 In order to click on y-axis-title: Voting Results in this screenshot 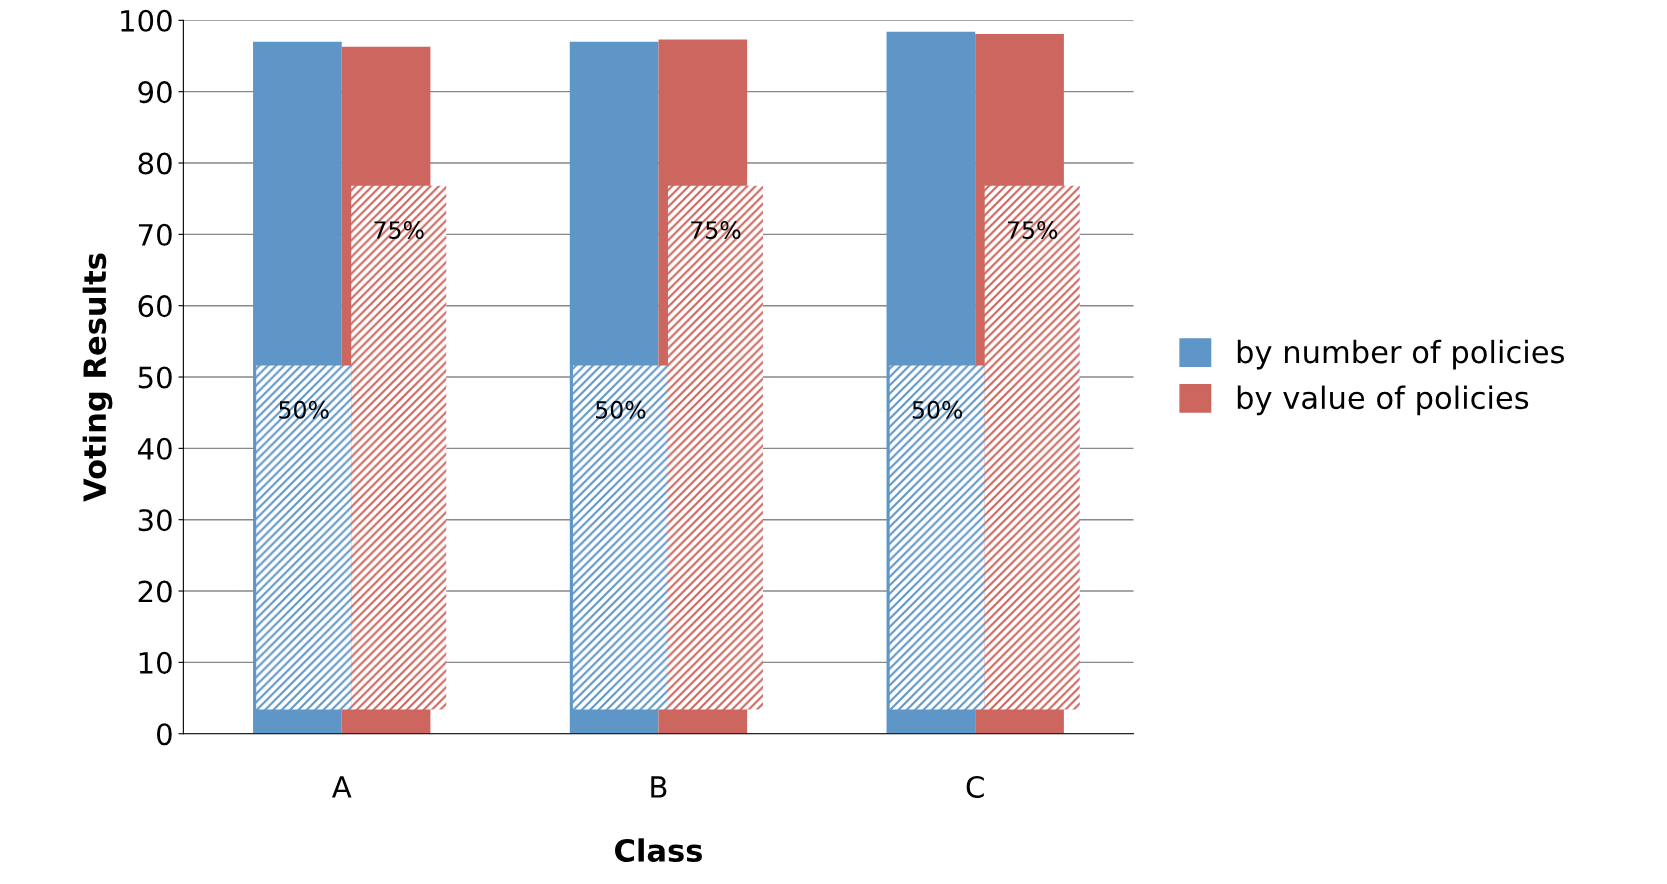, I will do `click(97, 377)`.